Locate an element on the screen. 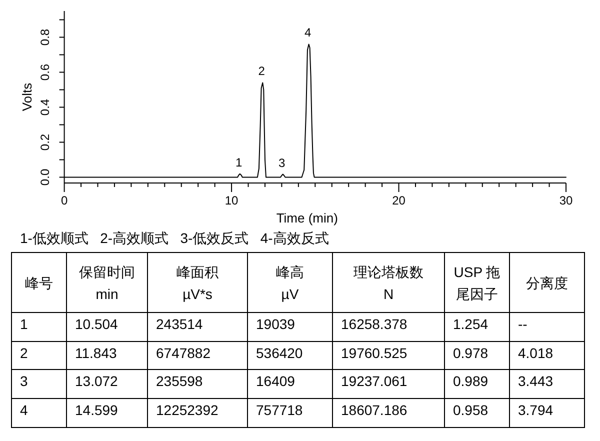 This screenshot has height=441, width=600. text: 19237.061 is located at coordinates (374, 381).